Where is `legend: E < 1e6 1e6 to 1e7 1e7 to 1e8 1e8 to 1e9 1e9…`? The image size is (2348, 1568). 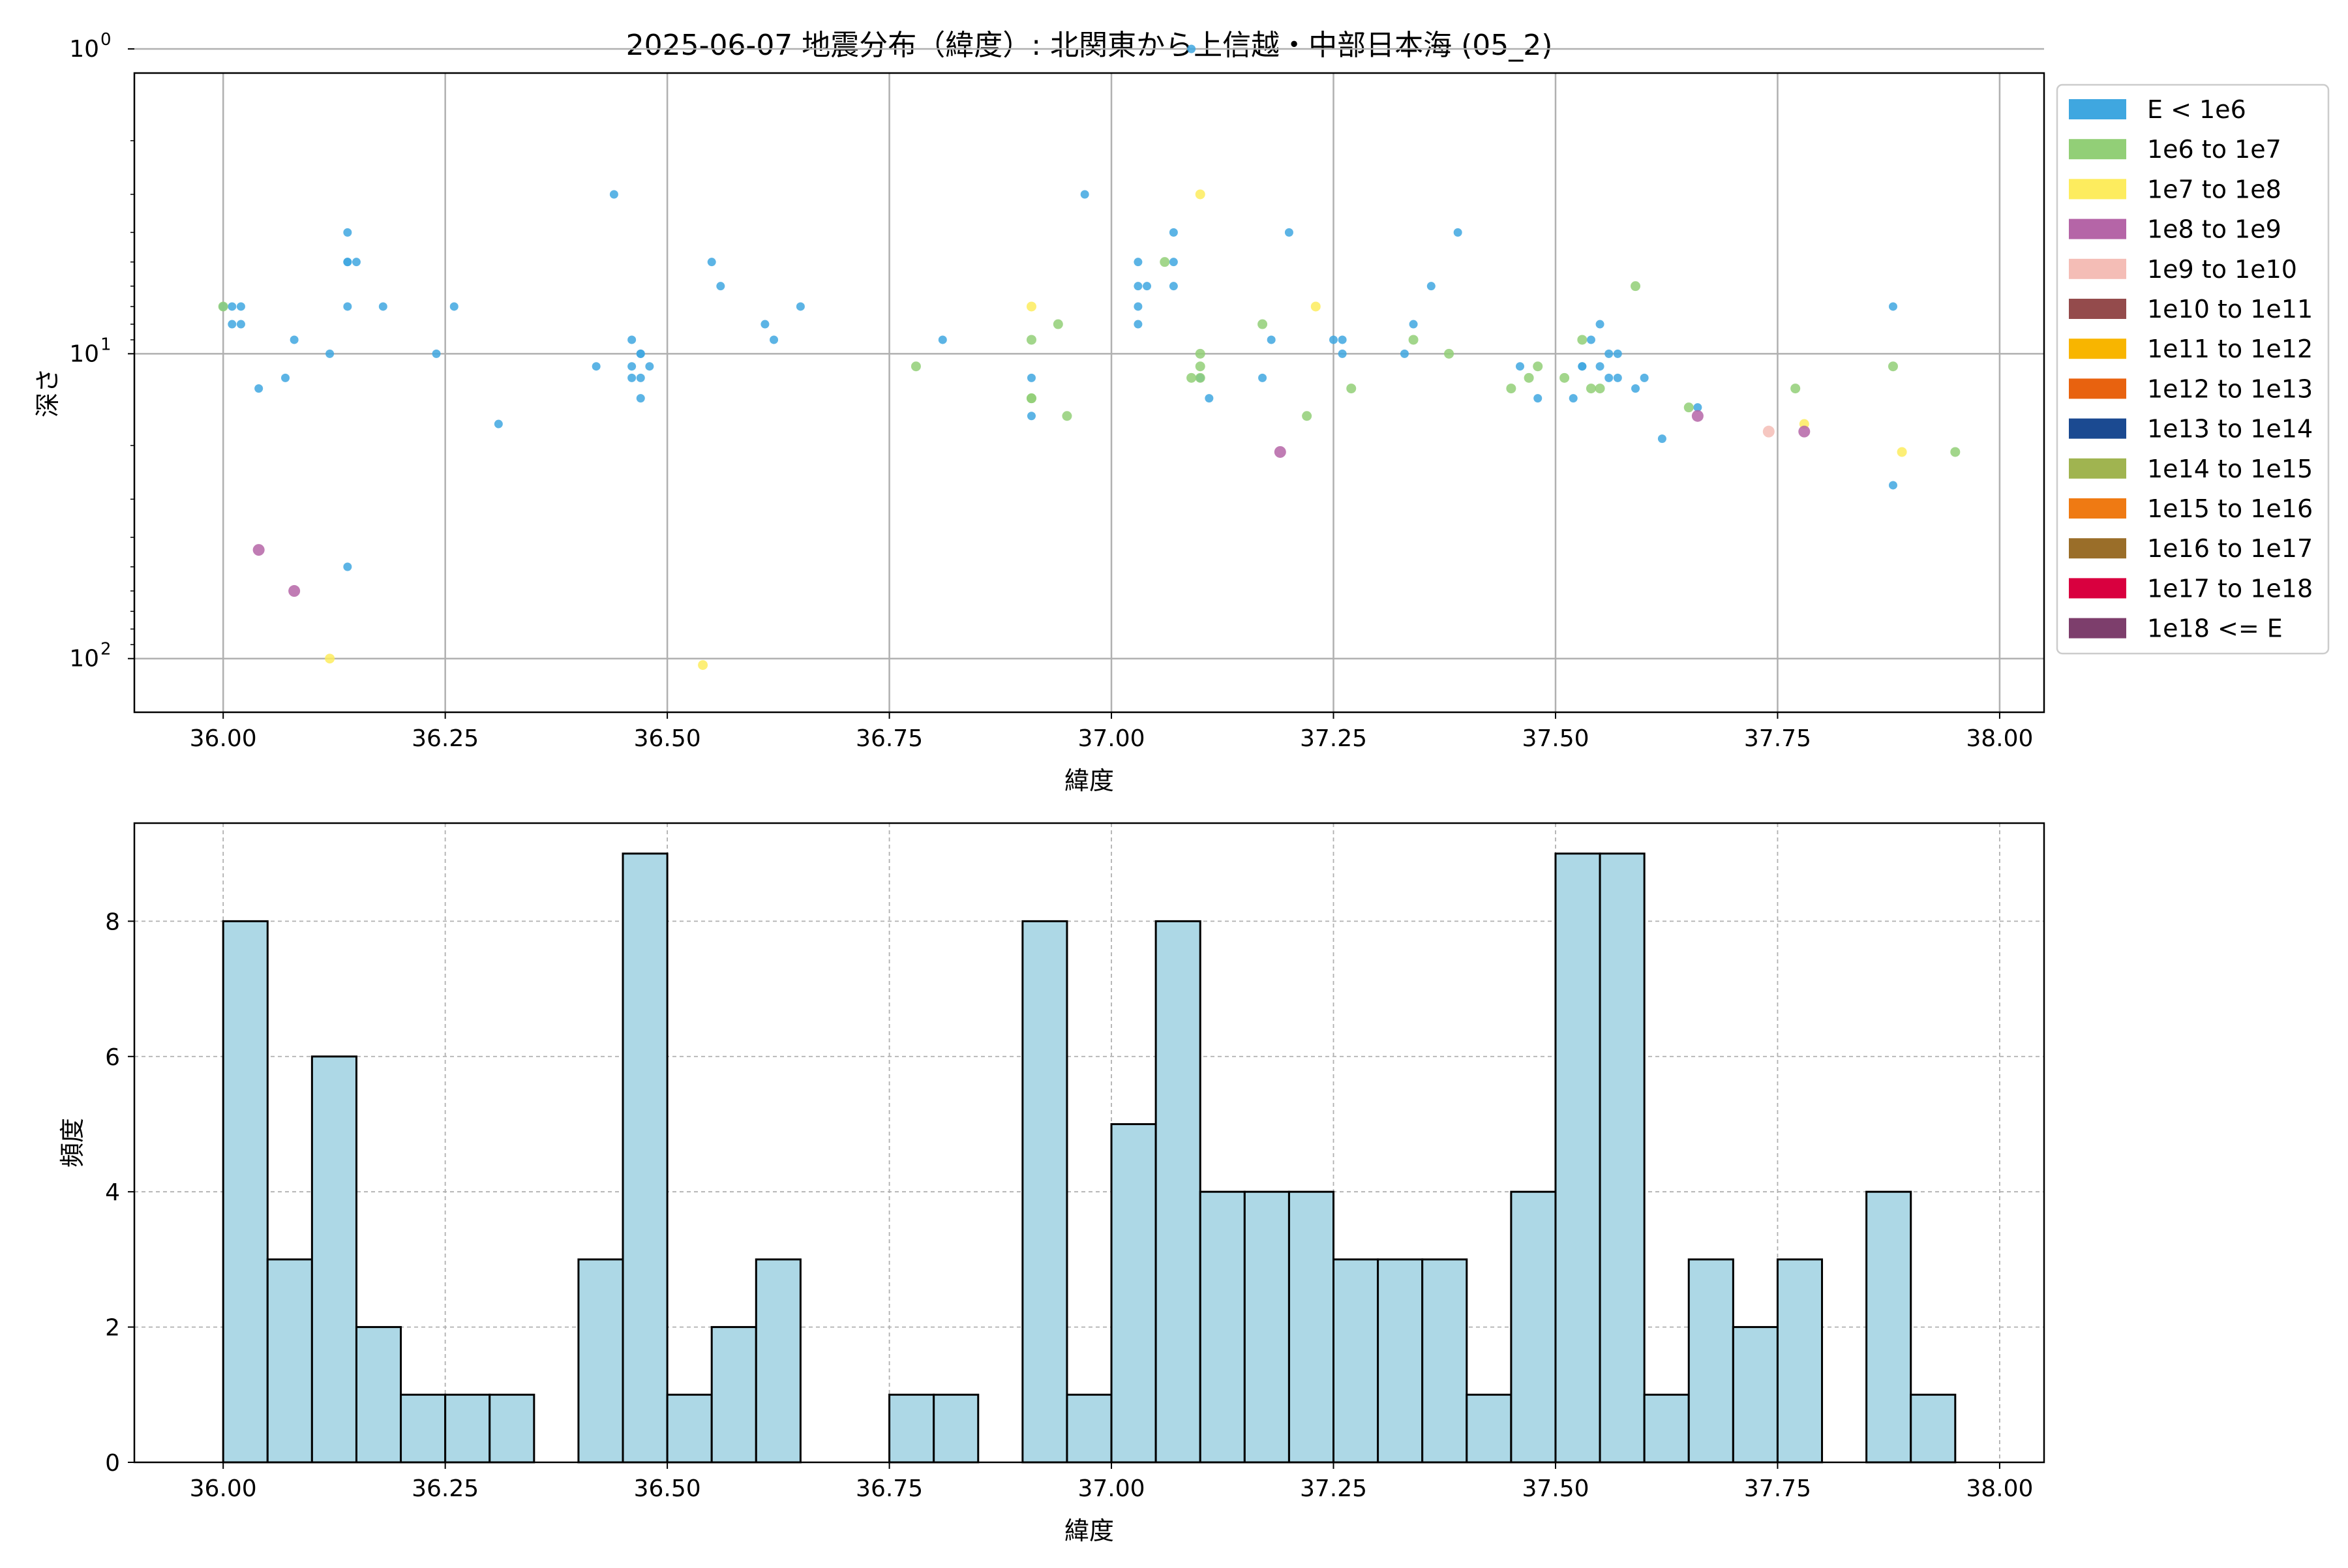 legend: E < 1e6 1e6 to 1e7 1e7 to 1e8 1e8 to 1e9 1e9… is located at coordinates (2193, 369).